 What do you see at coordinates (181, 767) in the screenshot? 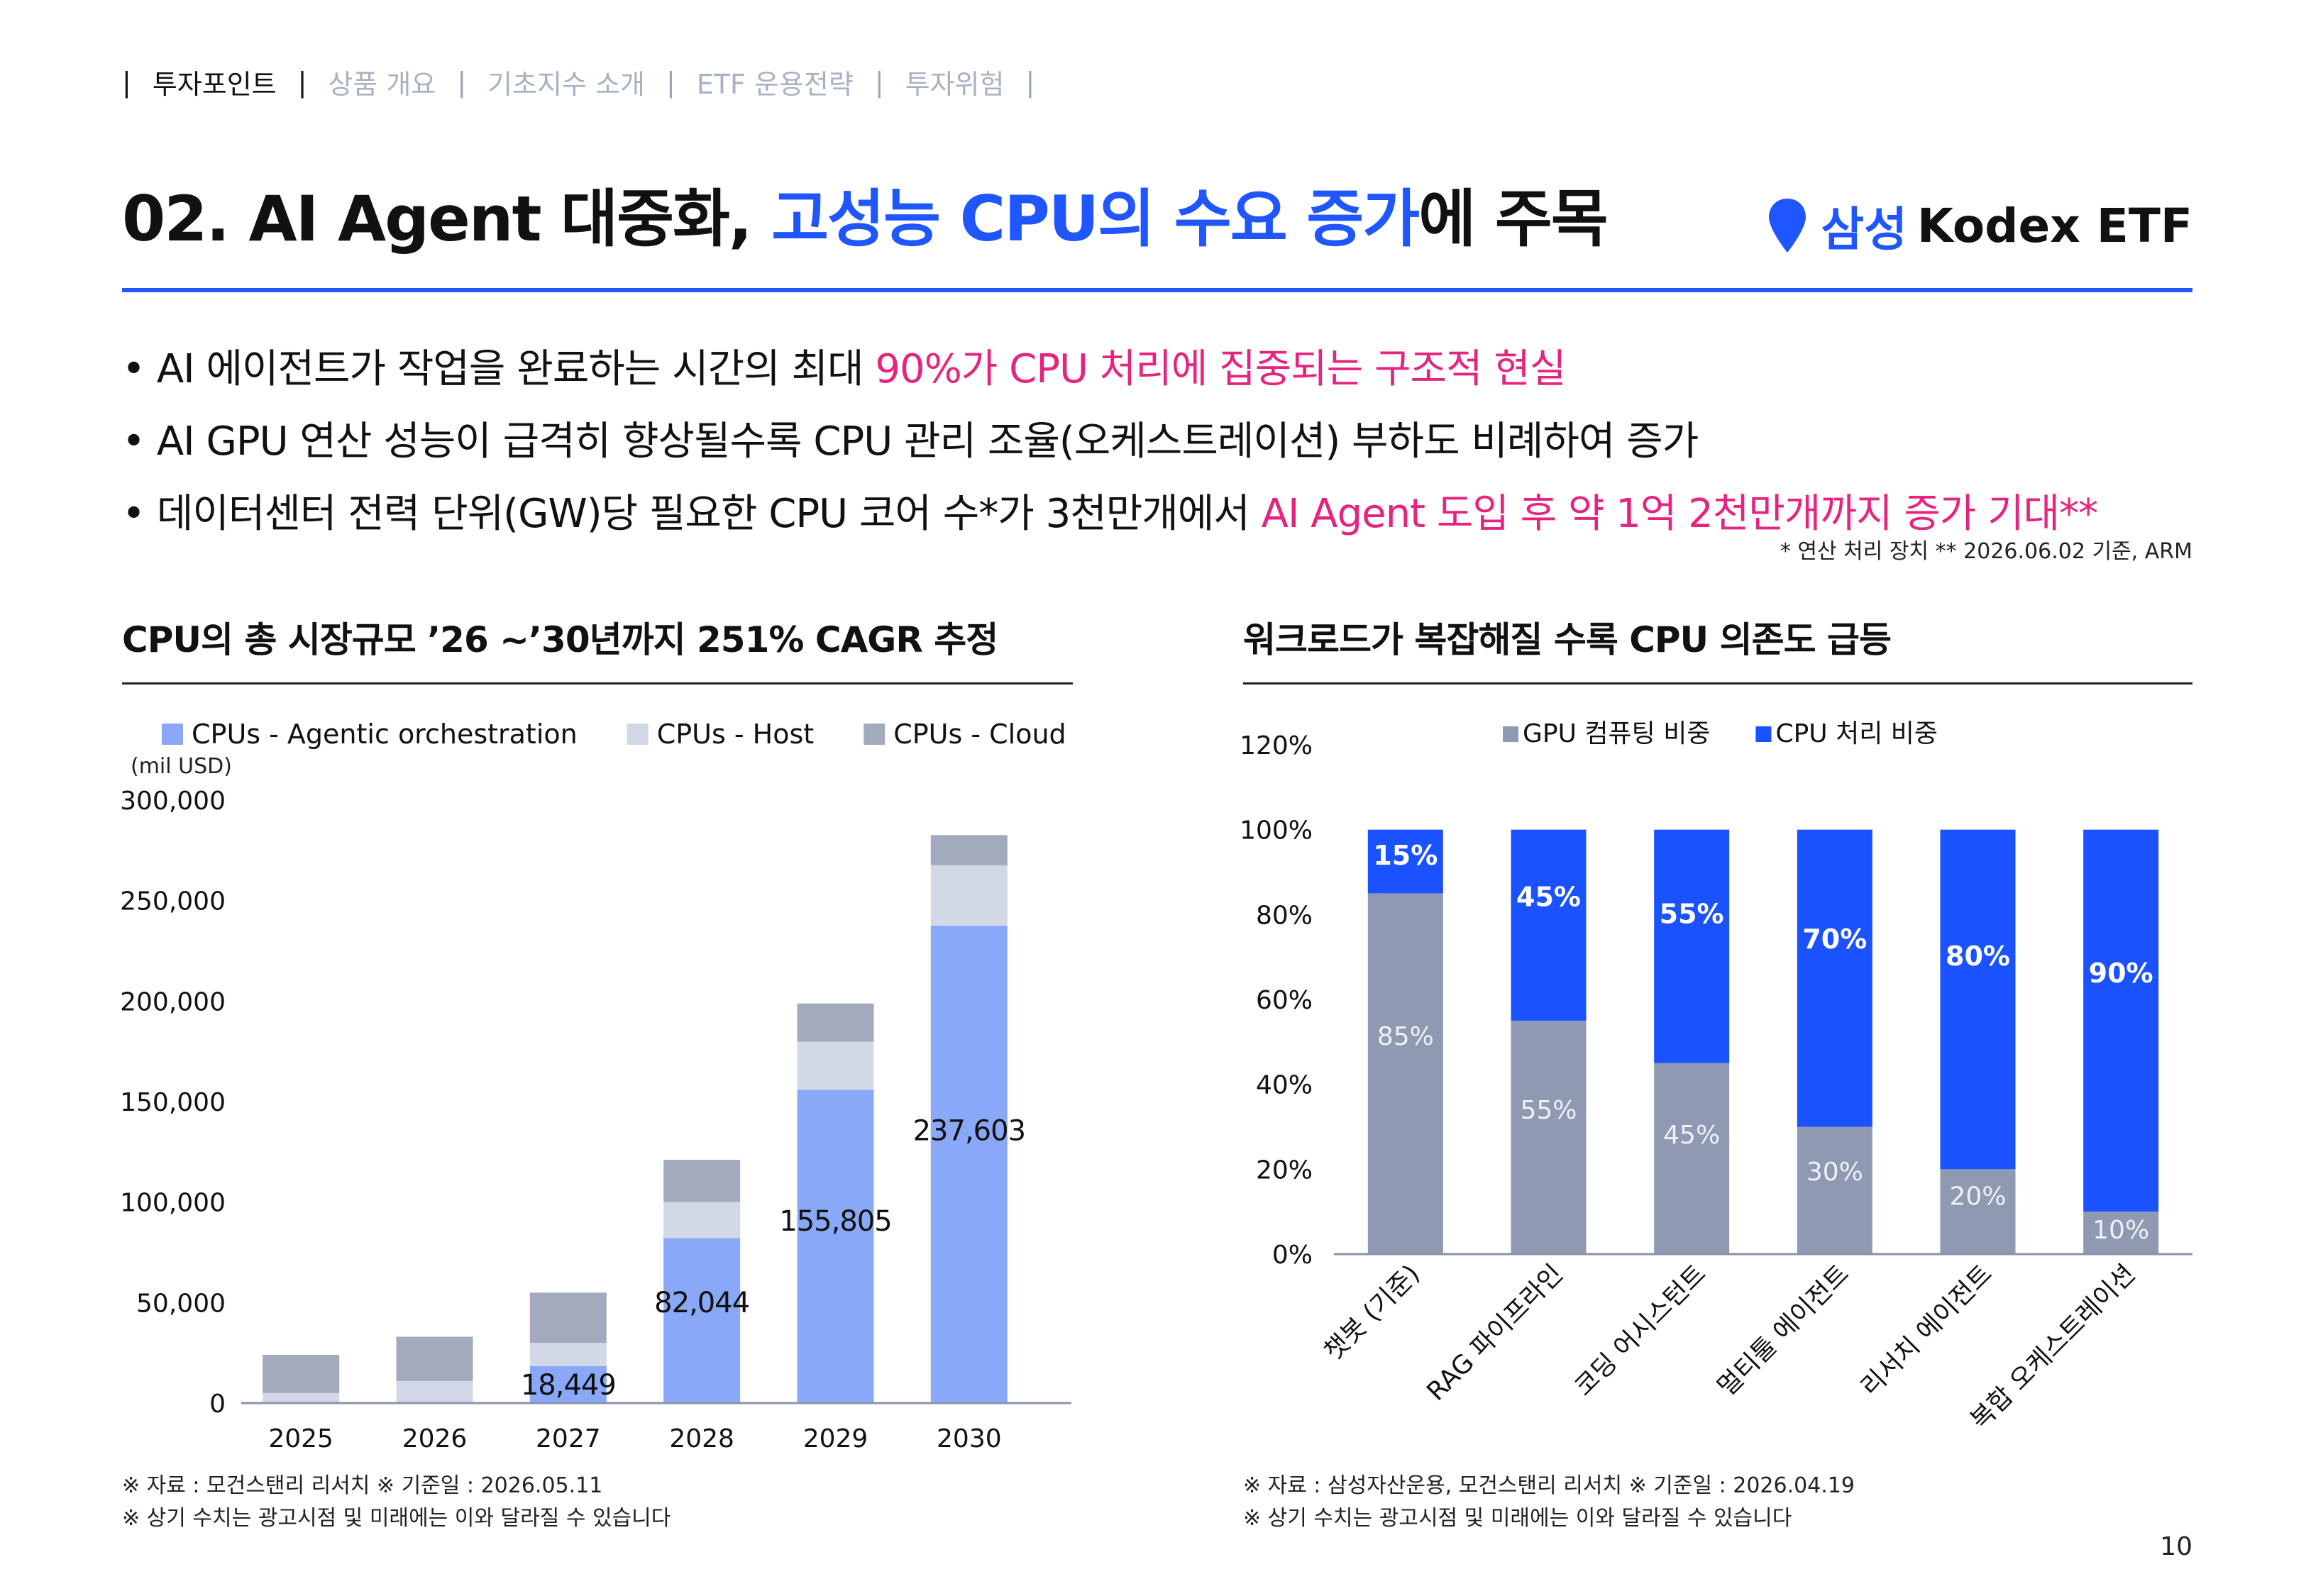
I see `y-axis-unit: (mil USD)` at bounding box center [181, 767].